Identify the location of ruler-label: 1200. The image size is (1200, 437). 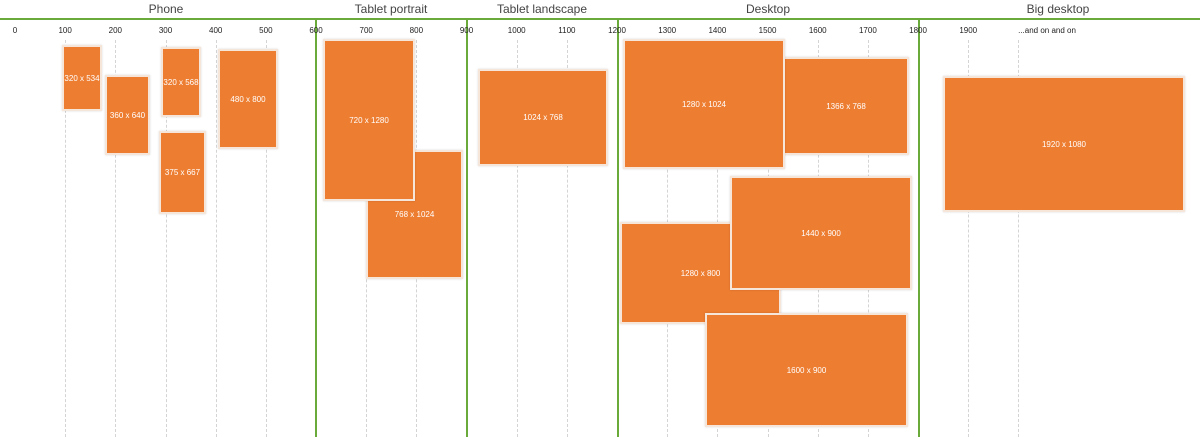
(617, 30).